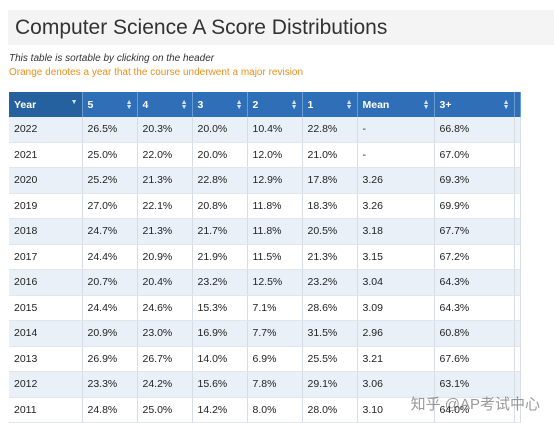 The image size is (554, 423). I want to click on table-cell: 7.7%, so click(275, 333).